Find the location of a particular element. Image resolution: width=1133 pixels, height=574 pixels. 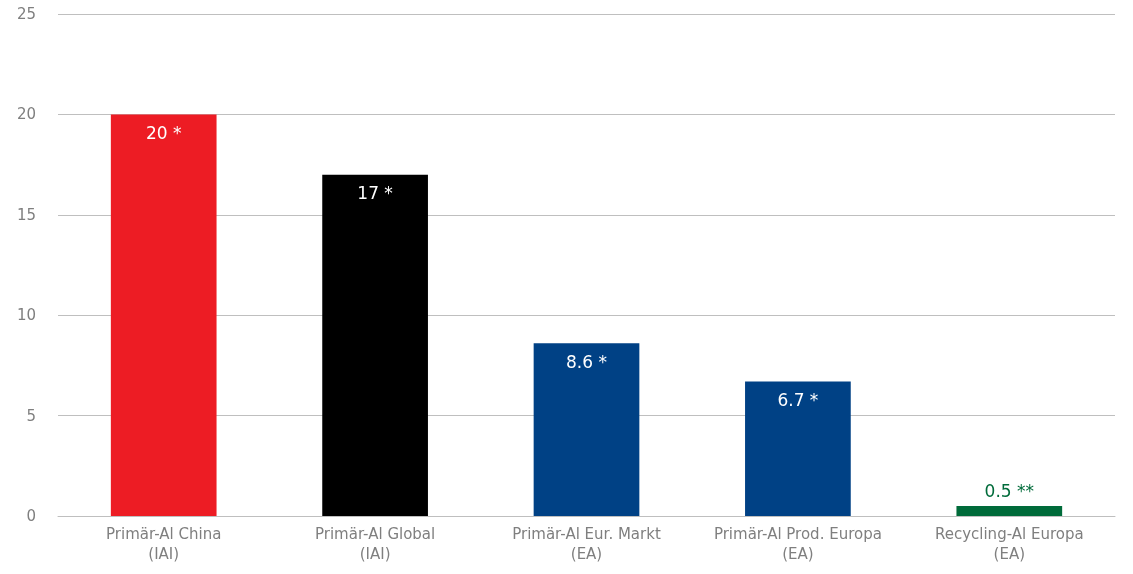

y-tick-label: 20 is located at coordinates (26, 114).